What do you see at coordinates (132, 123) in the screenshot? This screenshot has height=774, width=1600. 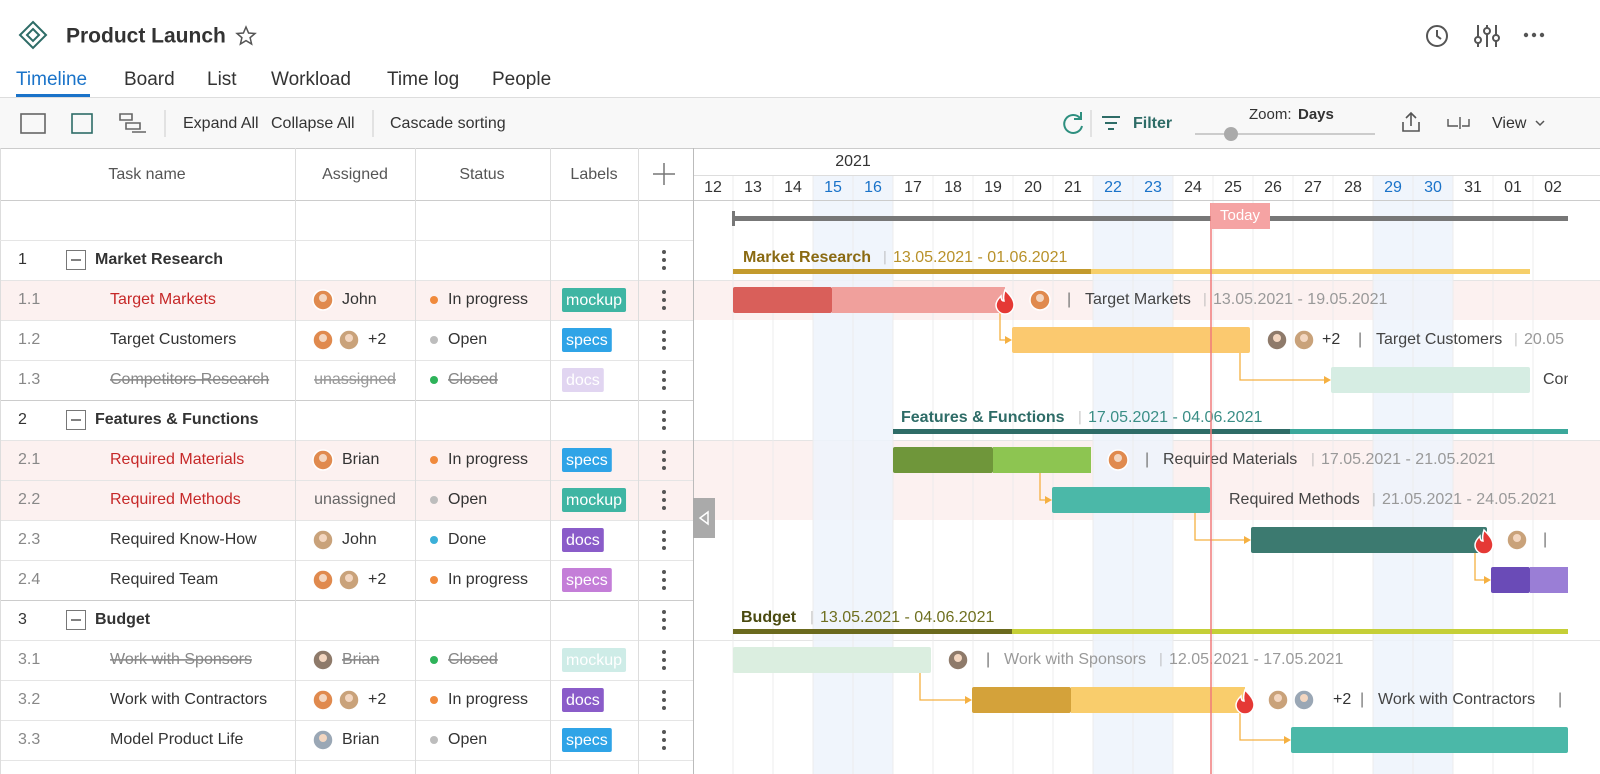 I see `tree-icon` at bounding box center [132, 123].